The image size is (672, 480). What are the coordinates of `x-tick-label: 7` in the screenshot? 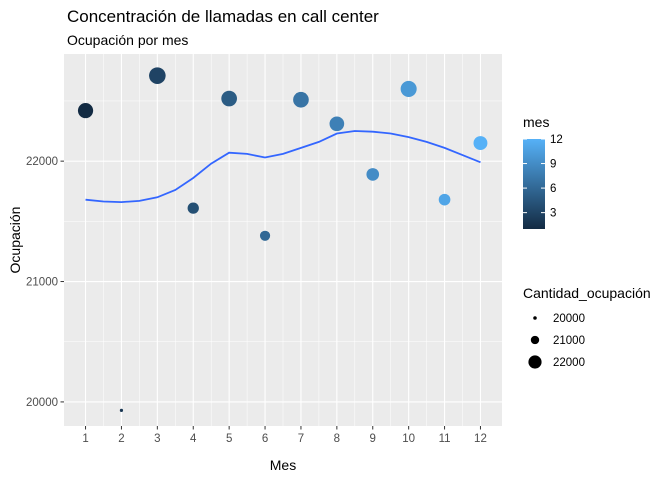 It's located at (301, 439).